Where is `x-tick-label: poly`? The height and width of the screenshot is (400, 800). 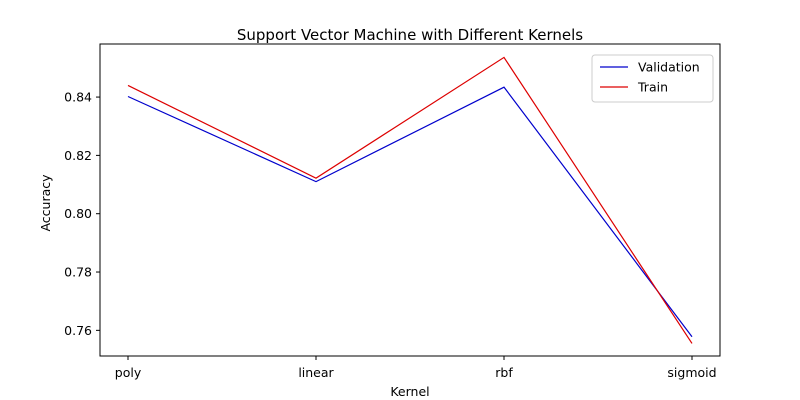
x-tick-label: poly is located at coordinates (128, 372).